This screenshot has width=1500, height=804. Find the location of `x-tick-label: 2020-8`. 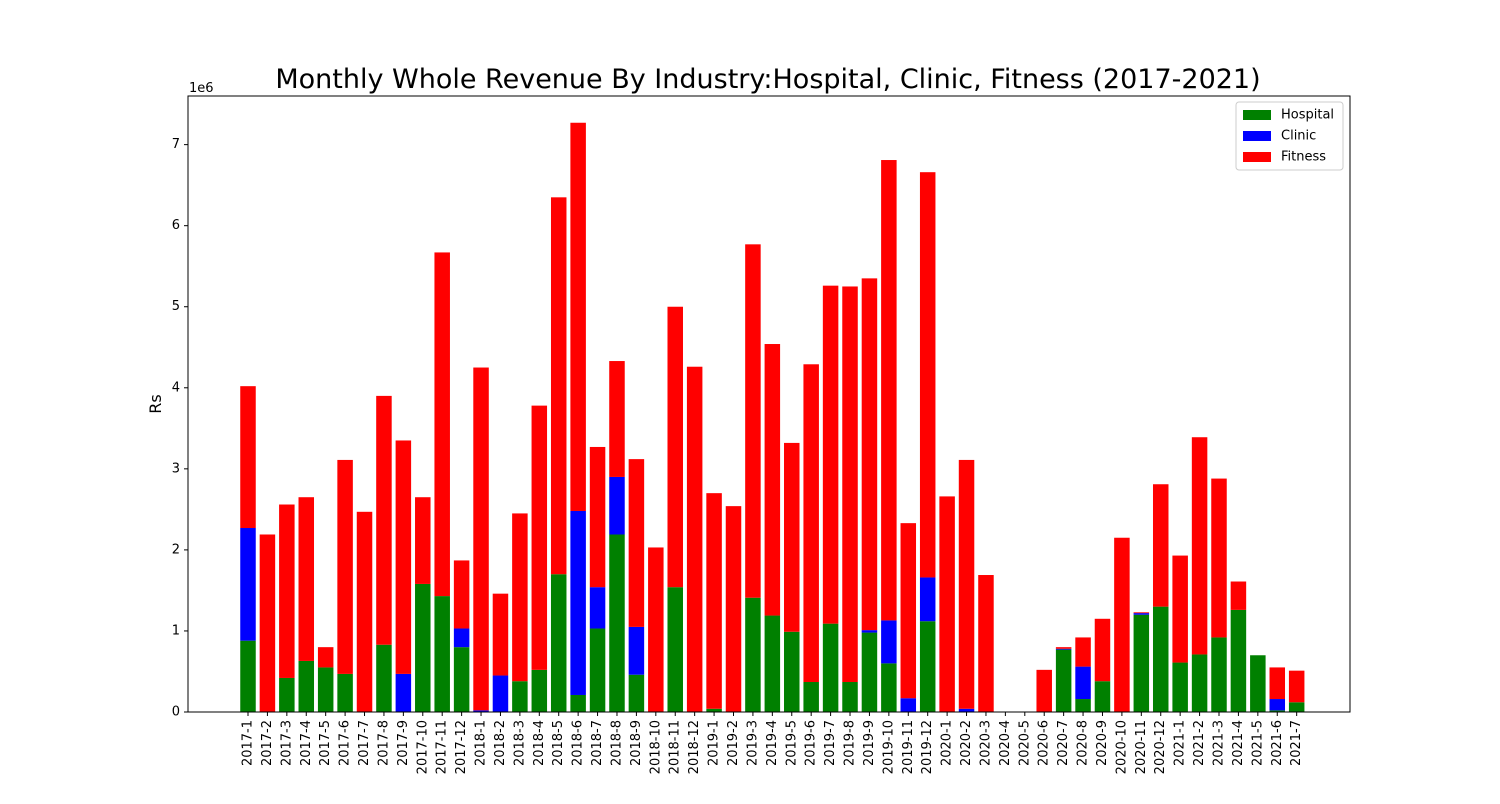

x-tick-label: 2020-8 is located at coordinates (1083, 743).